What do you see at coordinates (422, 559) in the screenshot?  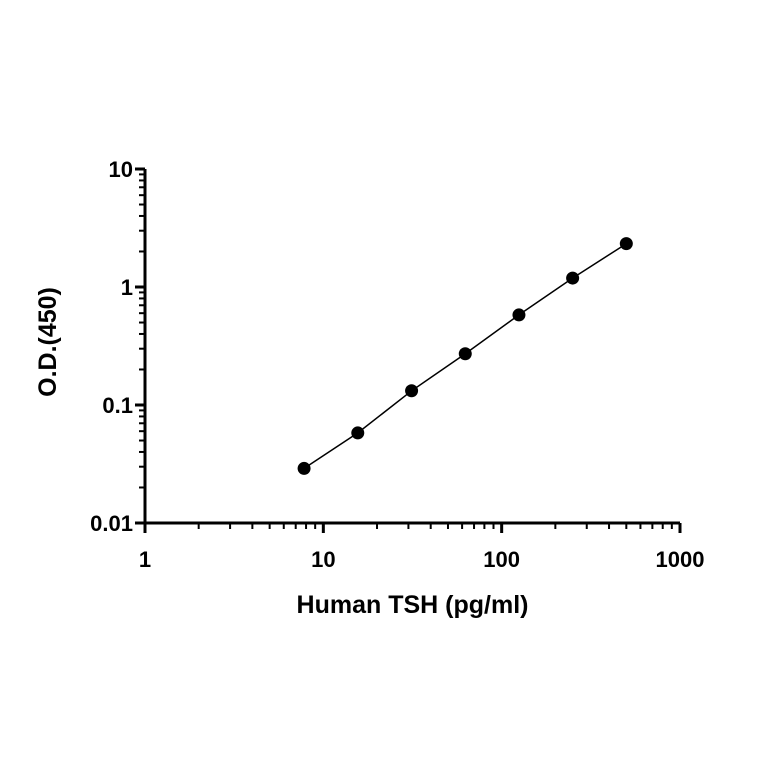 I see `x-tick-labels: 1 10 100 1000` at bounding box center [422, 559].